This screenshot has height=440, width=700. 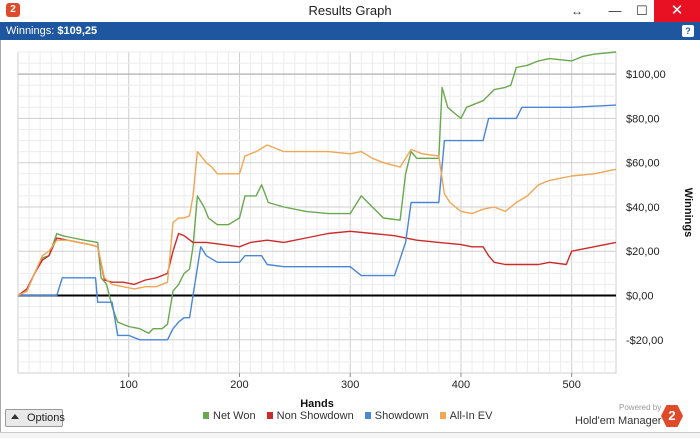 What do you see at coordinates (643, 164) in the screenshot?
I see `y-tick-label: $60,00` at bounding box center [643, 164].